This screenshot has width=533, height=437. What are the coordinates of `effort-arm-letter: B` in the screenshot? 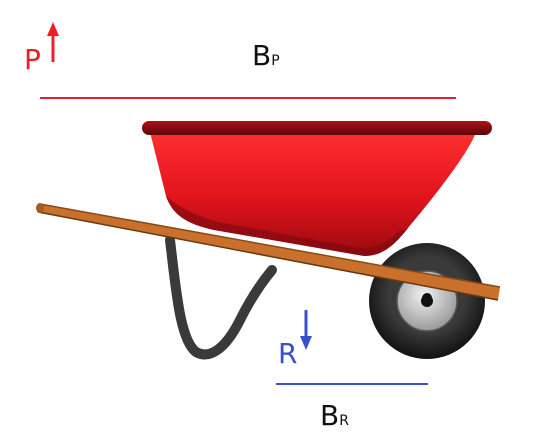 It's located at (262, 55).